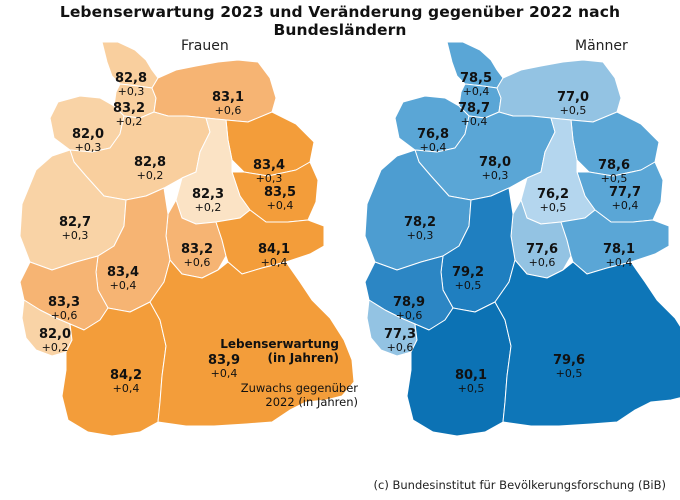 The width and height of the screenshot is (680, 500). I want to click on women-region-sachsen, so click(270, 242).